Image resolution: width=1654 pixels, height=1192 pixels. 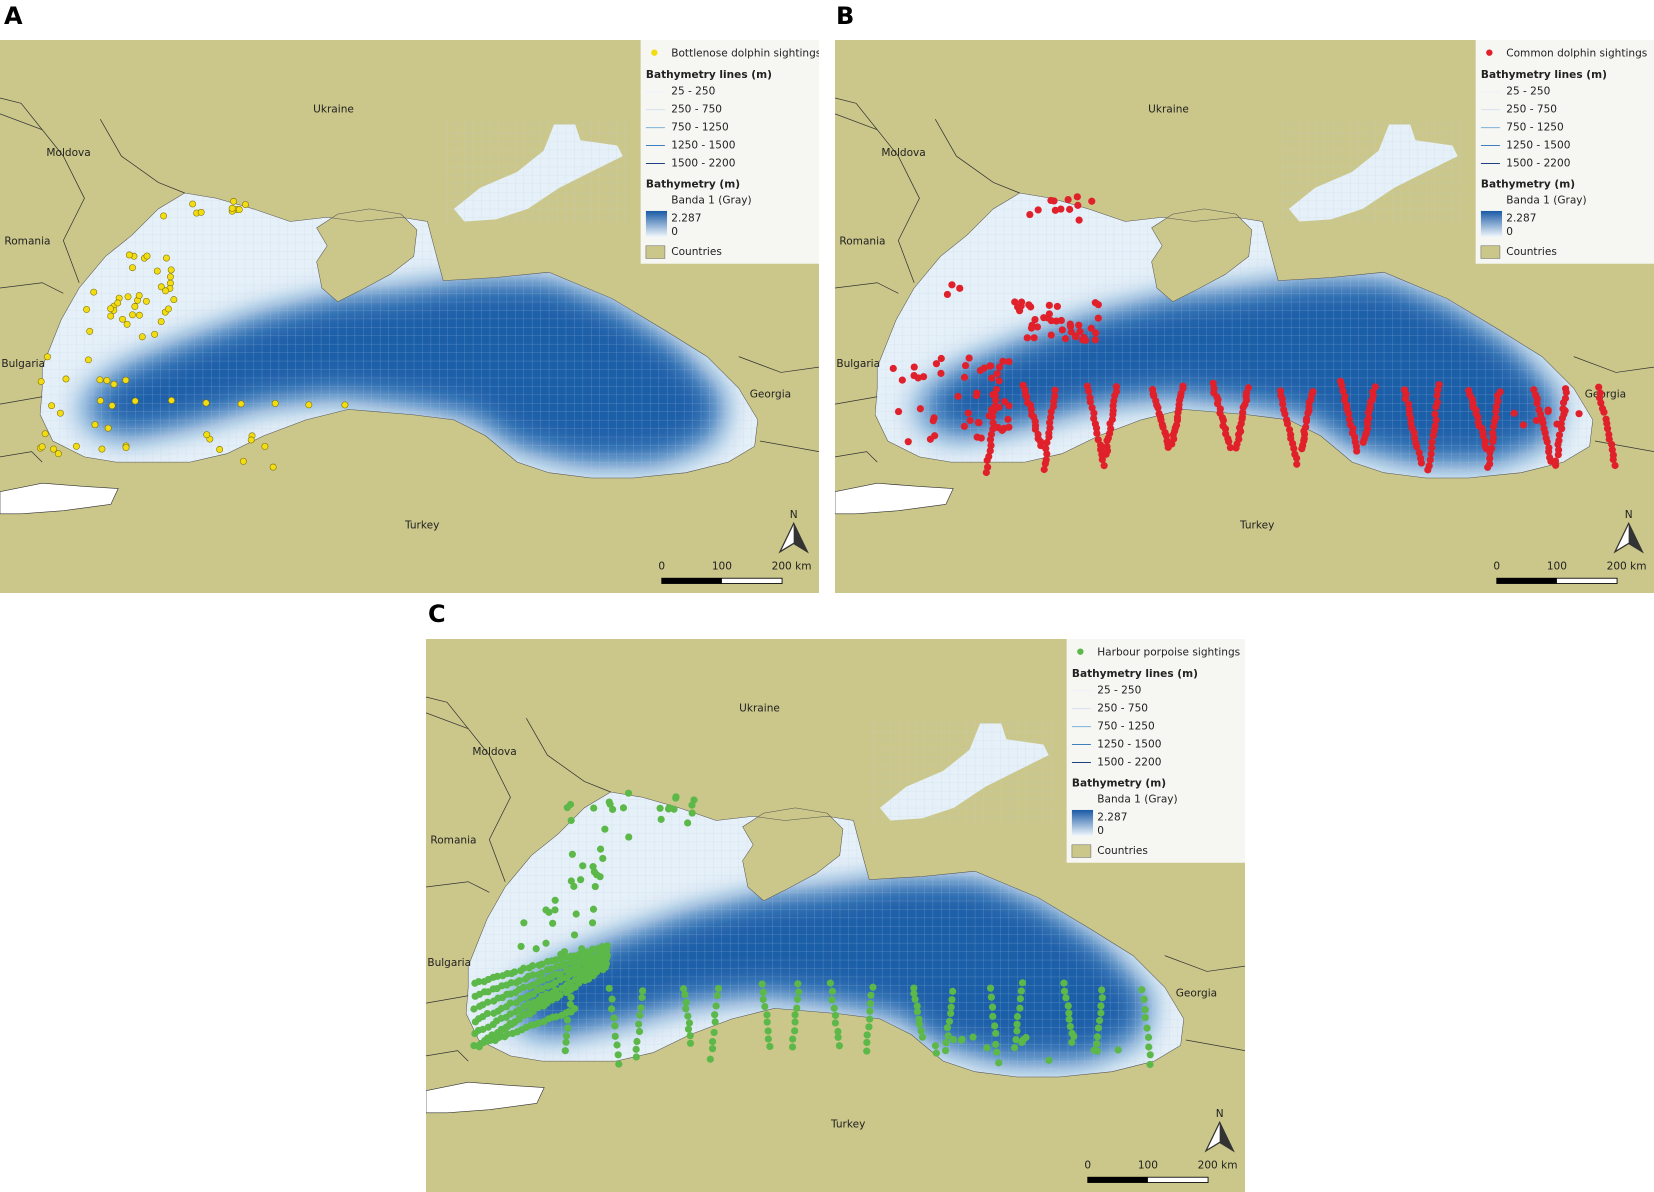 What do you see at coordinates (674, 232) in the screenshot?
I see `legend-text: 0` at bounding box center [674, 232].